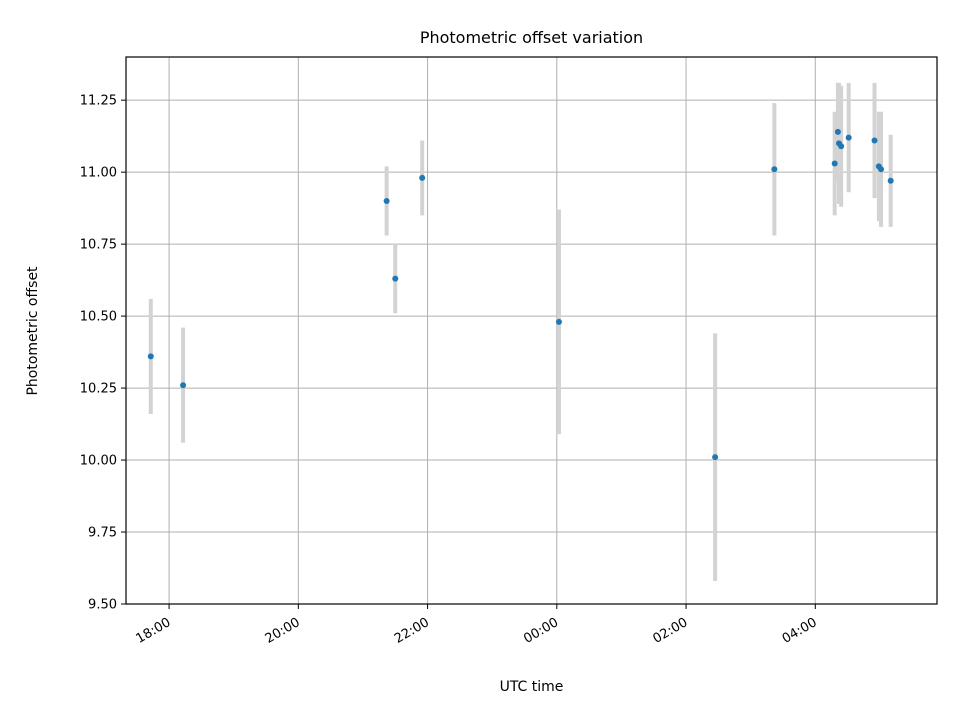 The image size is (960, 720). What do you see at coordinates (531, 37) in the screenshot?
I see `chart-title: Photometric offset variation` at bounding box center [531, 37].